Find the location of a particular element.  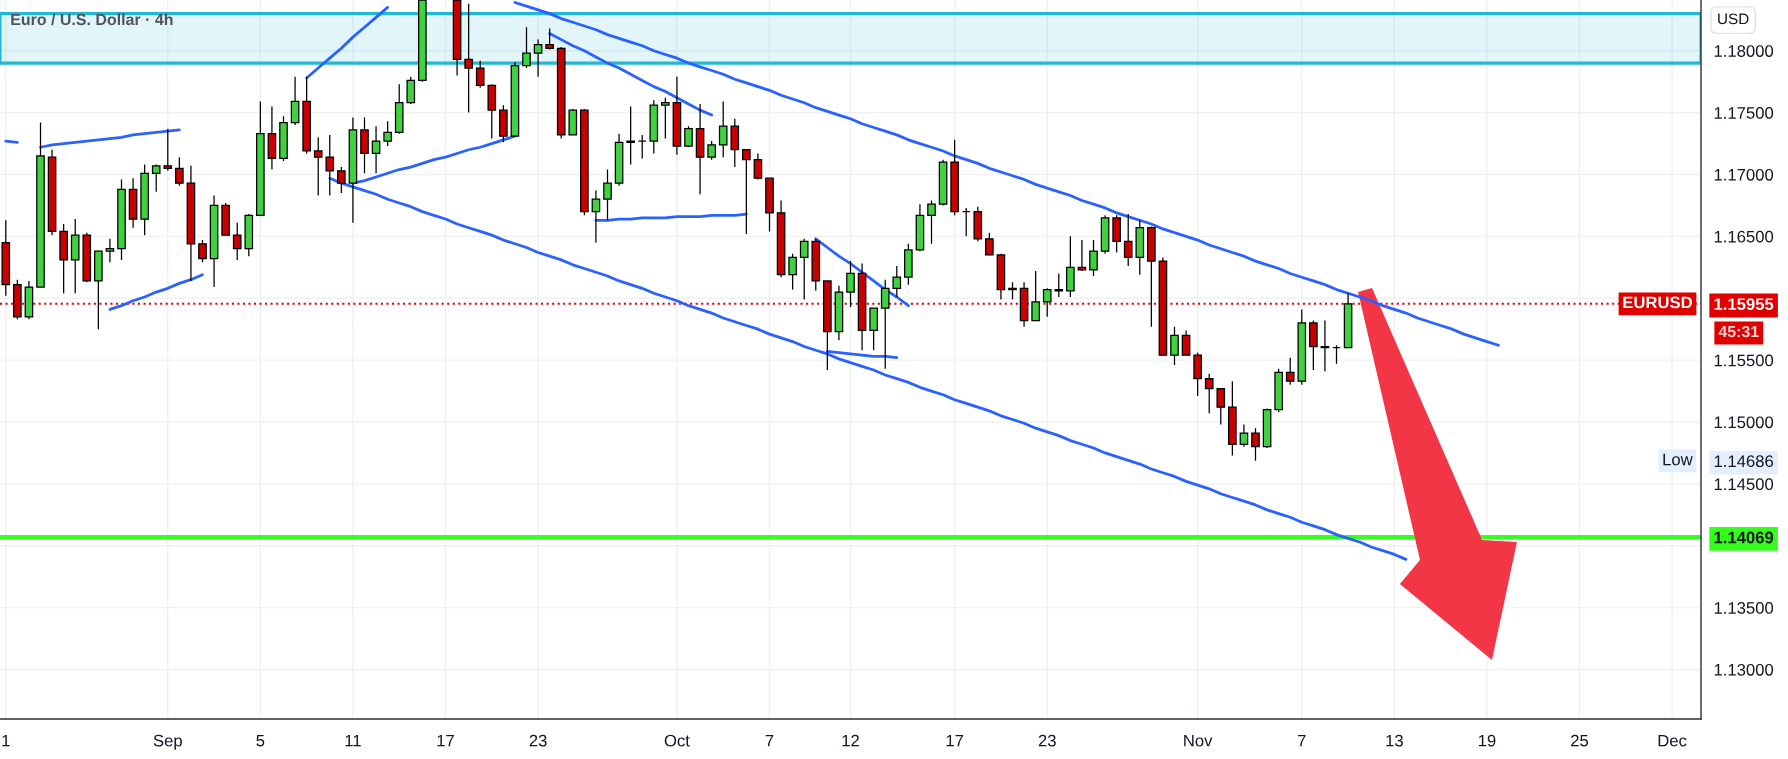

y-tick-label: 1.13000 is located at coordinates (1744, 669).